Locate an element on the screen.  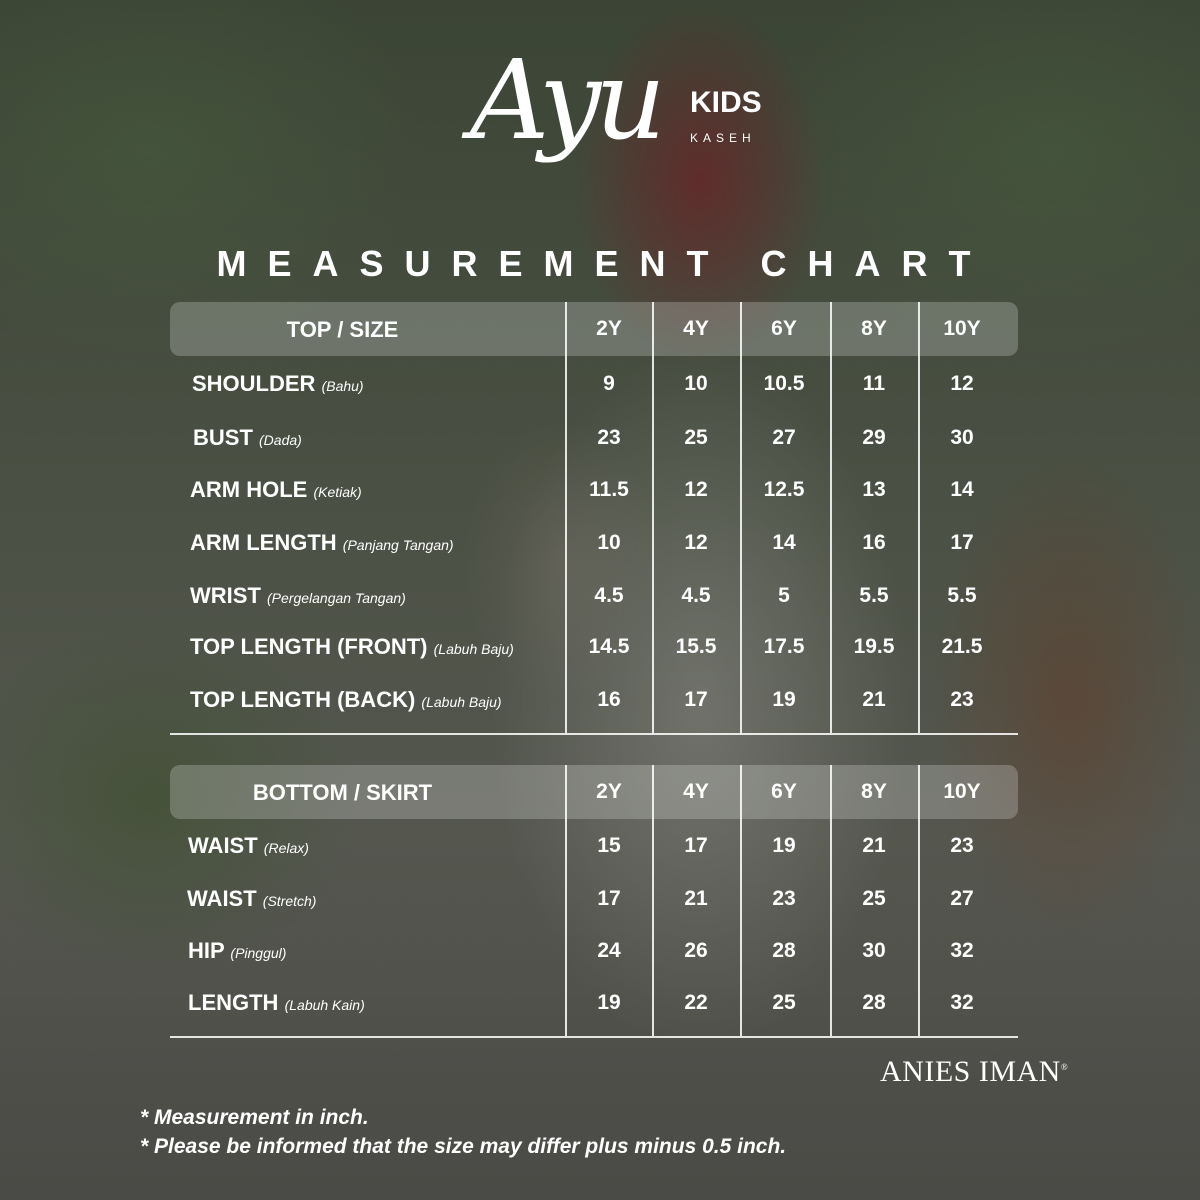
measure-name: ARM LENGTH is located at coordinates (263, 542).